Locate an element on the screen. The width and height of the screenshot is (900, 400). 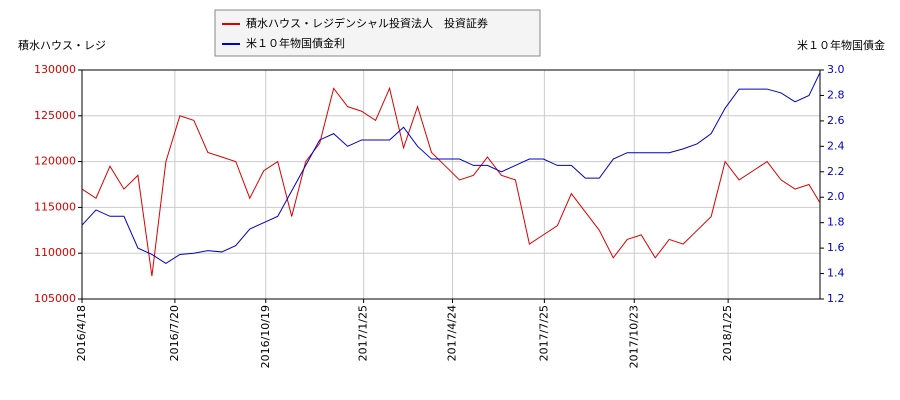
y-tick-label: 120000 is located at coordinates (55, 161).